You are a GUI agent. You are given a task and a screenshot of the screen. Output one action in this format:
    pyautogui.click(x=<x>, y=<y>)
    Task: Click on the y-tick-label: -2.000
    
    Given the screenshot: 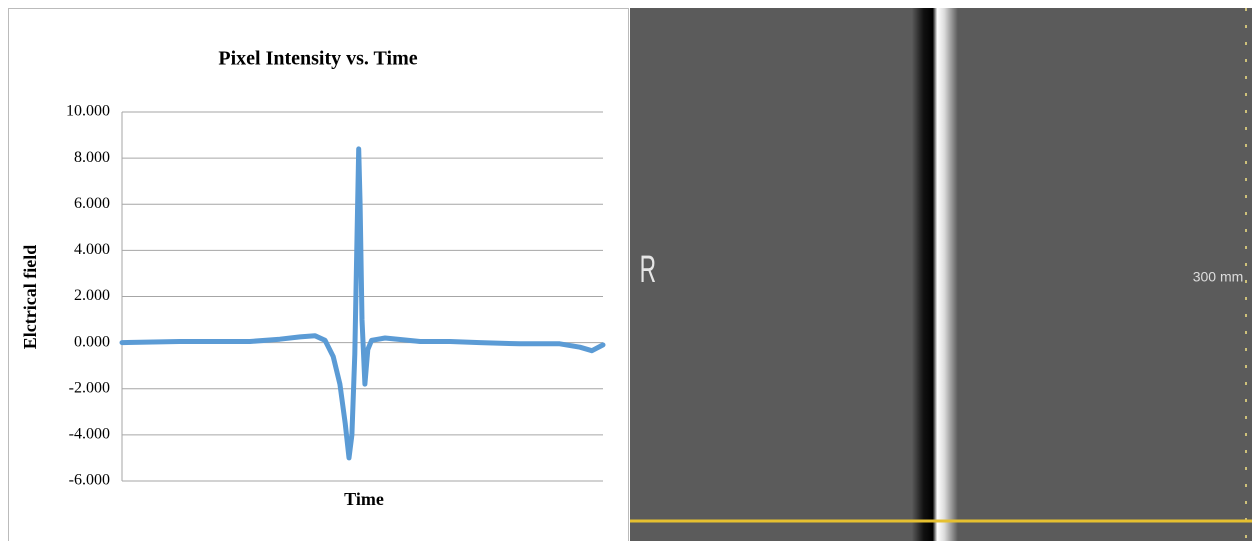 What is the action you would take?
    pyautogui.click(x=89, y=387)
    